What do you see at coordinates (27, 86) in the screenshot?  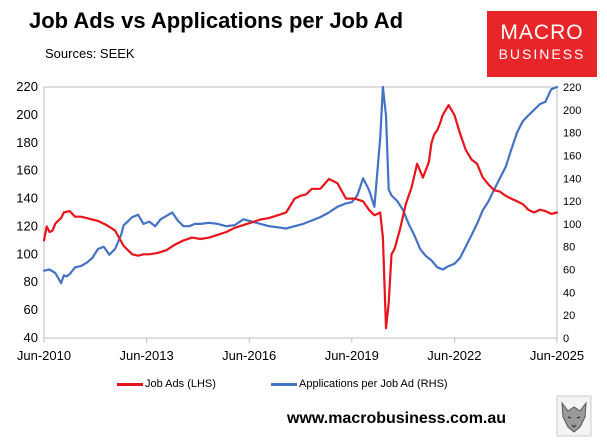 I see `y-left-tick-label: 220` at bounding box center [27, 86].